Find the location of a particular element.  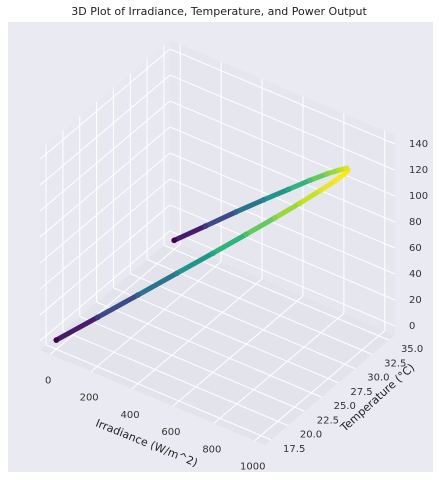

x-tick-label: 200 is located at coordinates (89, 398).